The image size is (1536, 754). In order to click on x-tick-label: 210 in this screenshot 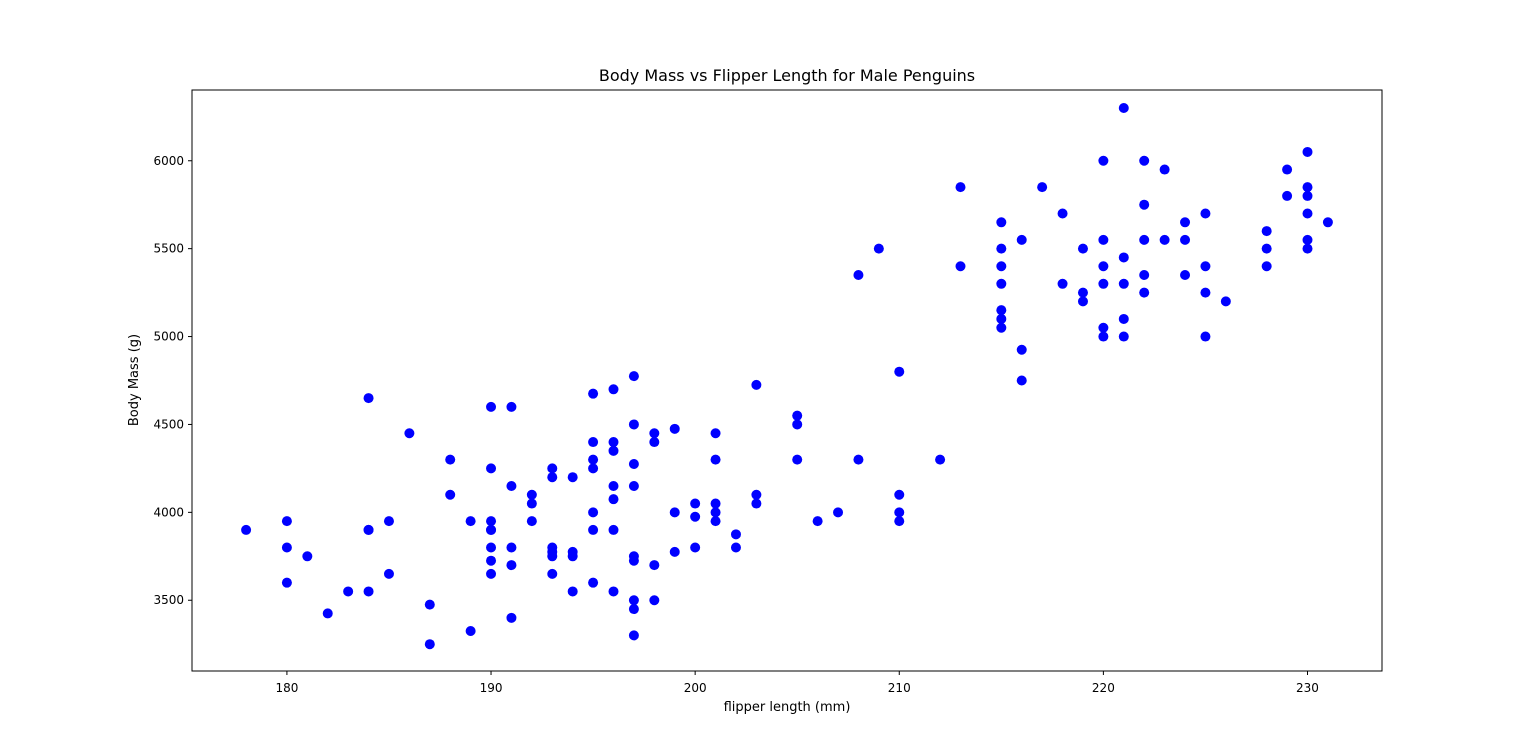, I will do `click(899, 688)`.